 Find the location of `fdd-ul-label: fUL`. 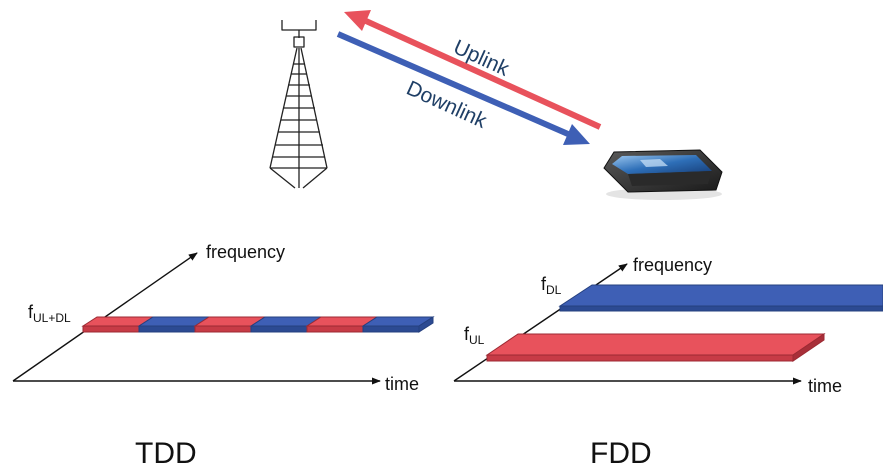

fdd-ul-label: fUL is located at coordinates (474, 335).